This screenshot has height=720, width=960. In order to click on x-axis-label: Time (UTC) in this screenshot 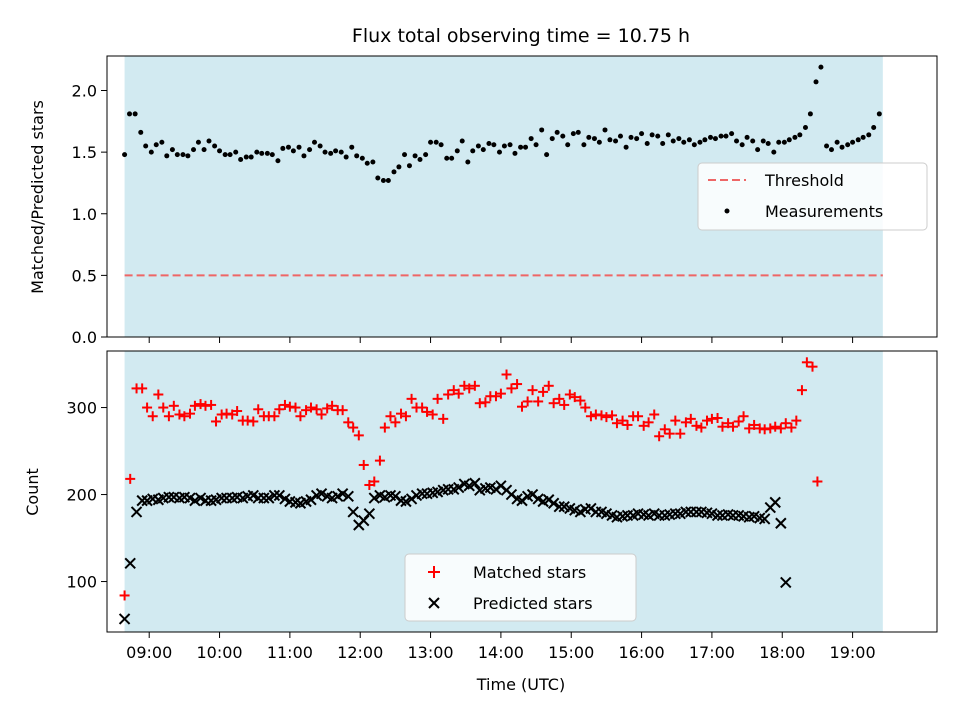, I will do `click(520, 684)`.